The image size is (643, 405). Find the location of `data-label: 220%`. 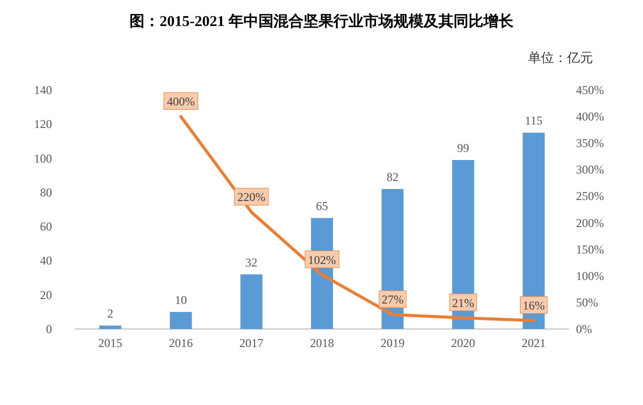

data-label: 220% is located at coordinates (251, 197).